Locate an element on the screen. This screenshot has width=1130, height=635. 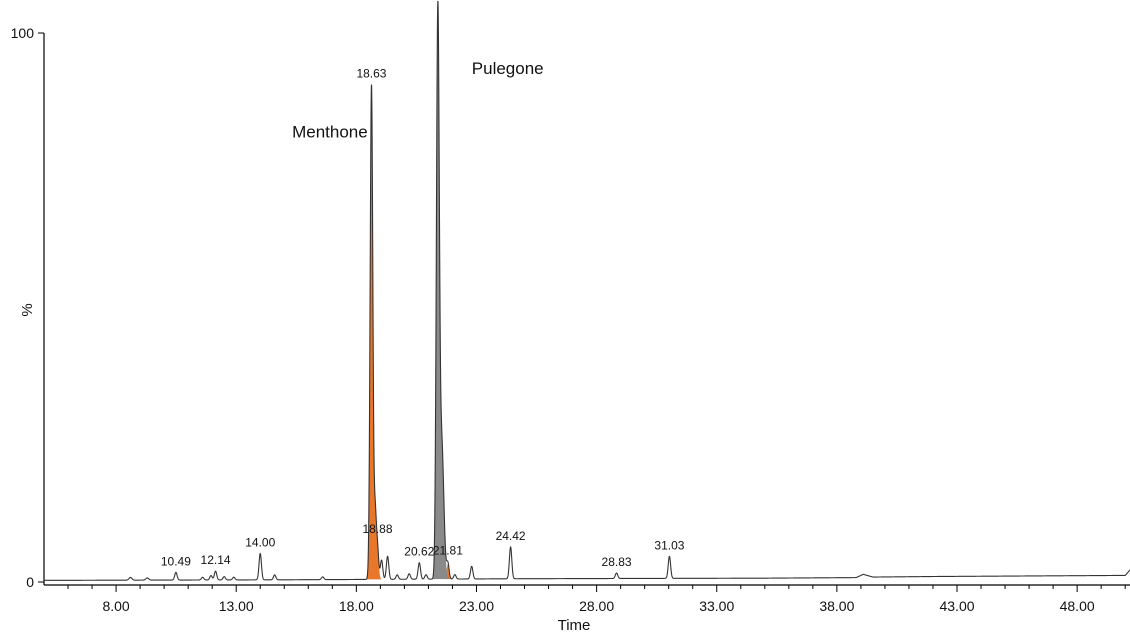
compound-annotations: Menthone Pulegone is located at coordinates (418, 100).